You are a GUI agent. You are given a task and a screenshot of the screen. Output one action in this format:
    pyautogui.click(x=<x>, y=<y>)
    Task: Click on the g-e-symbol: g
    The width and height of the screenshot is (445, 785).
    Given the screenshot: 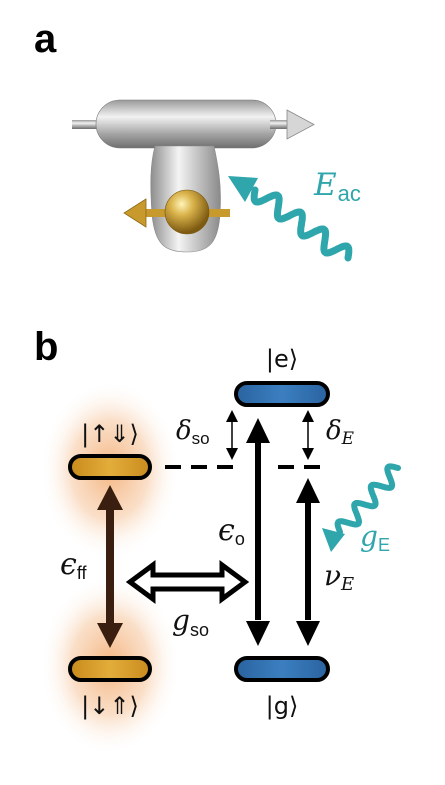 What is the action you would take?
    pyautogui.click(x=369, y=536)
    